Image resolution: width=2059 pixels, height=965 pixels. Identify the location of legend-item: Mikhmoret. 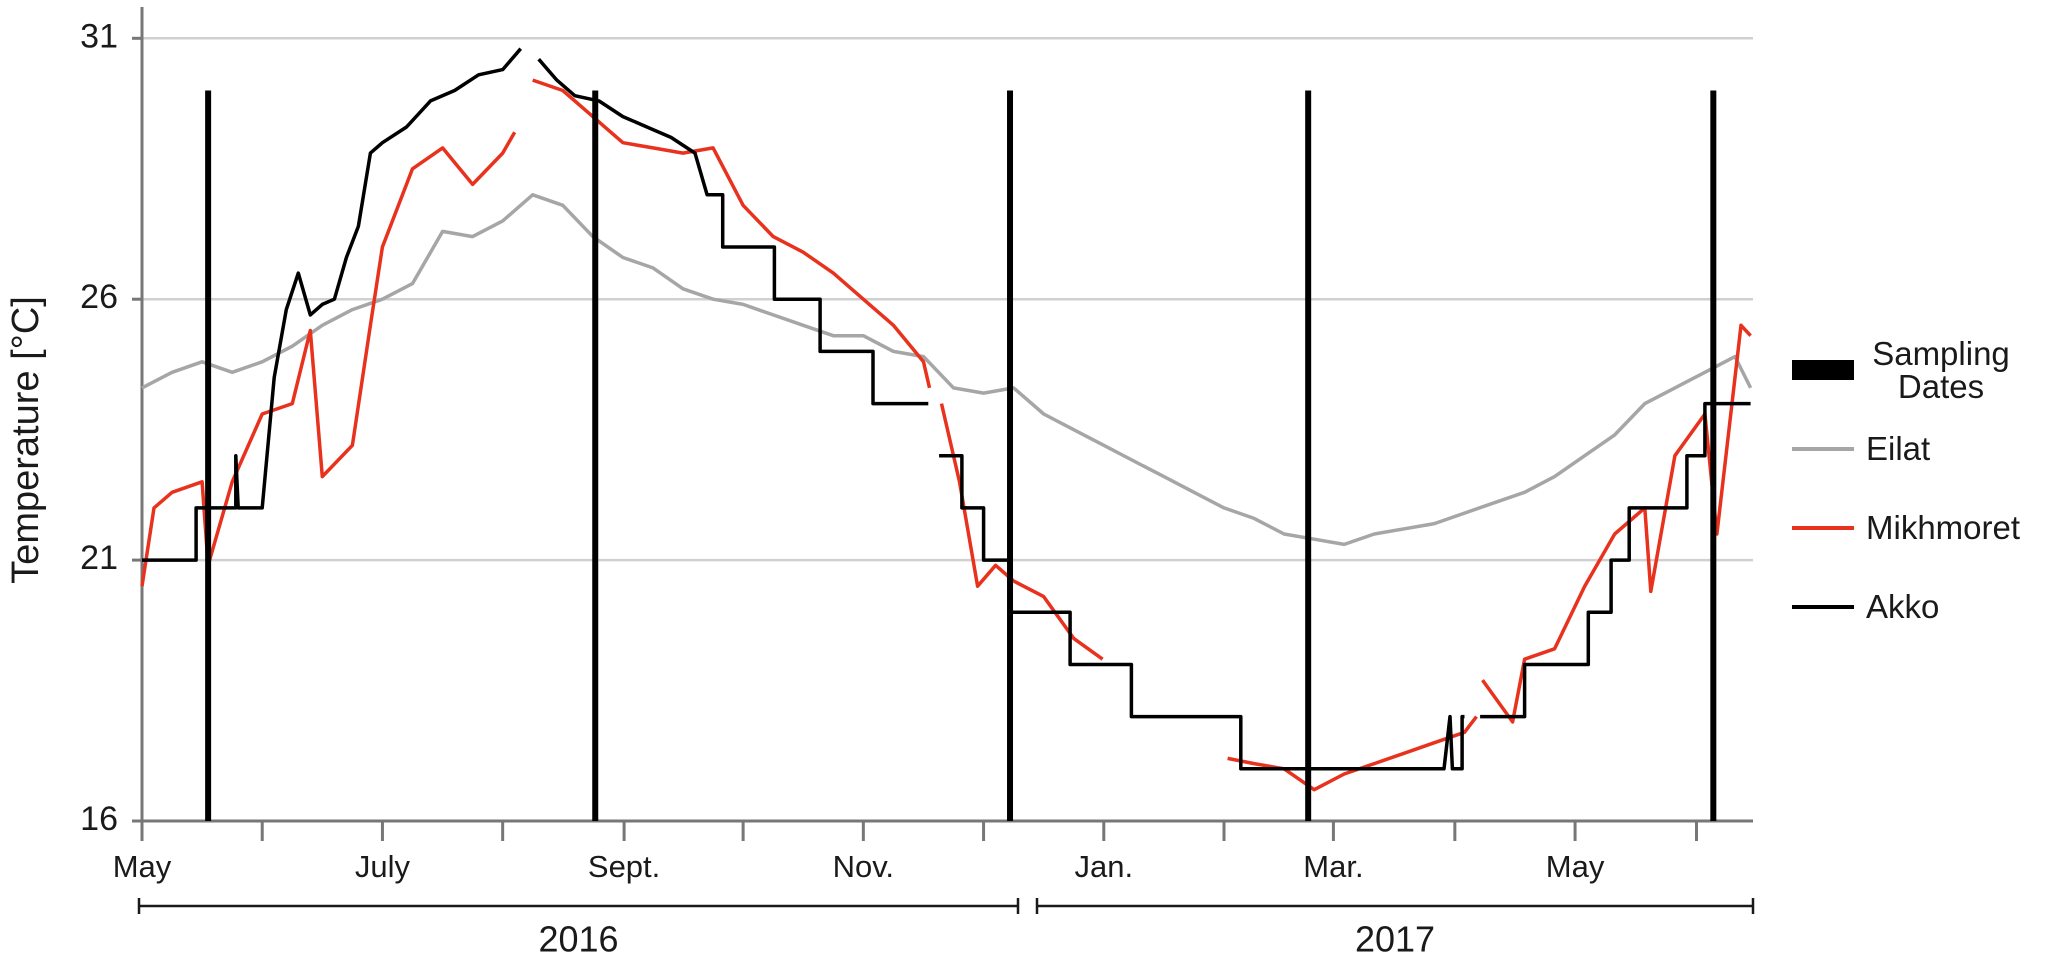
(1906, 527).